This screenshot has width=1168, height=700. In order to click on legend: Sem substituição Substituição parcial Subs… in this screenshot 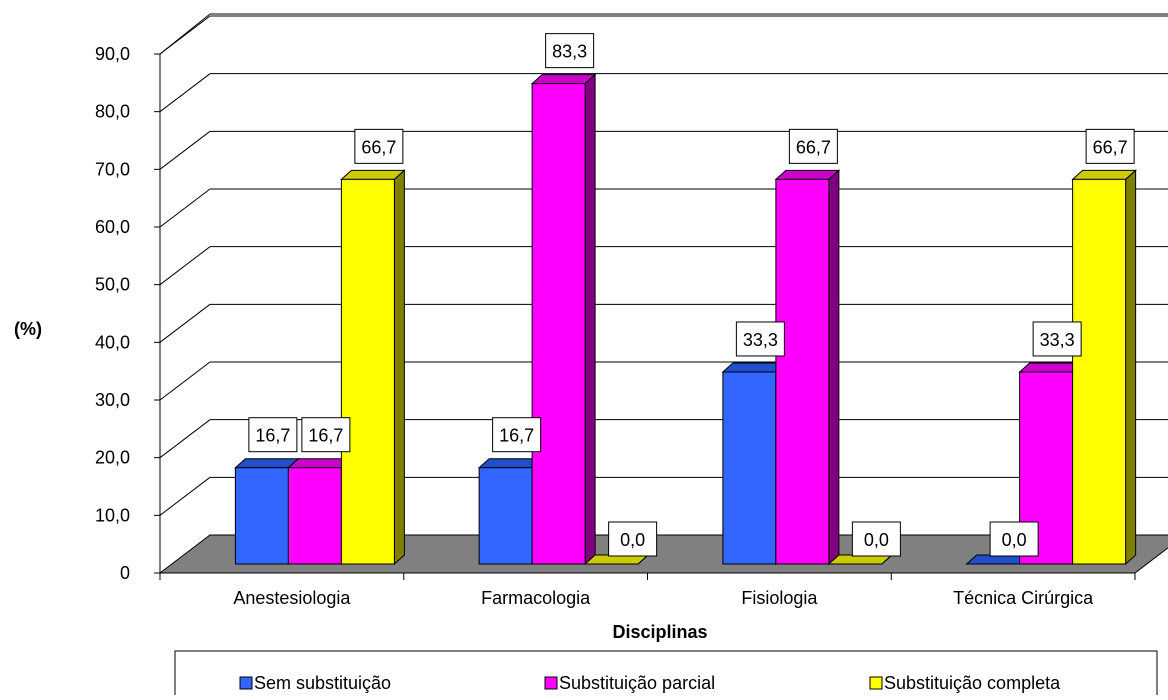, I will do `click(666, 675)`.